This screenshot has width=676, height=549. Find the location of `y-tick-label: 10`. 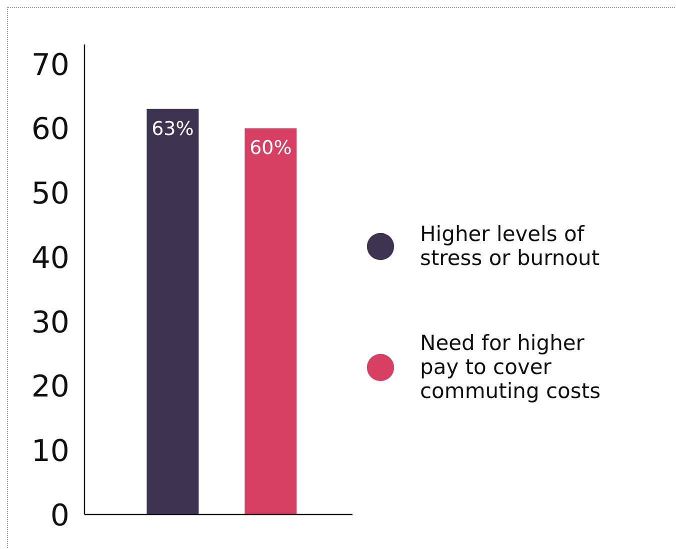

y-tick-label: 10 is located at coordinates (50, 452).